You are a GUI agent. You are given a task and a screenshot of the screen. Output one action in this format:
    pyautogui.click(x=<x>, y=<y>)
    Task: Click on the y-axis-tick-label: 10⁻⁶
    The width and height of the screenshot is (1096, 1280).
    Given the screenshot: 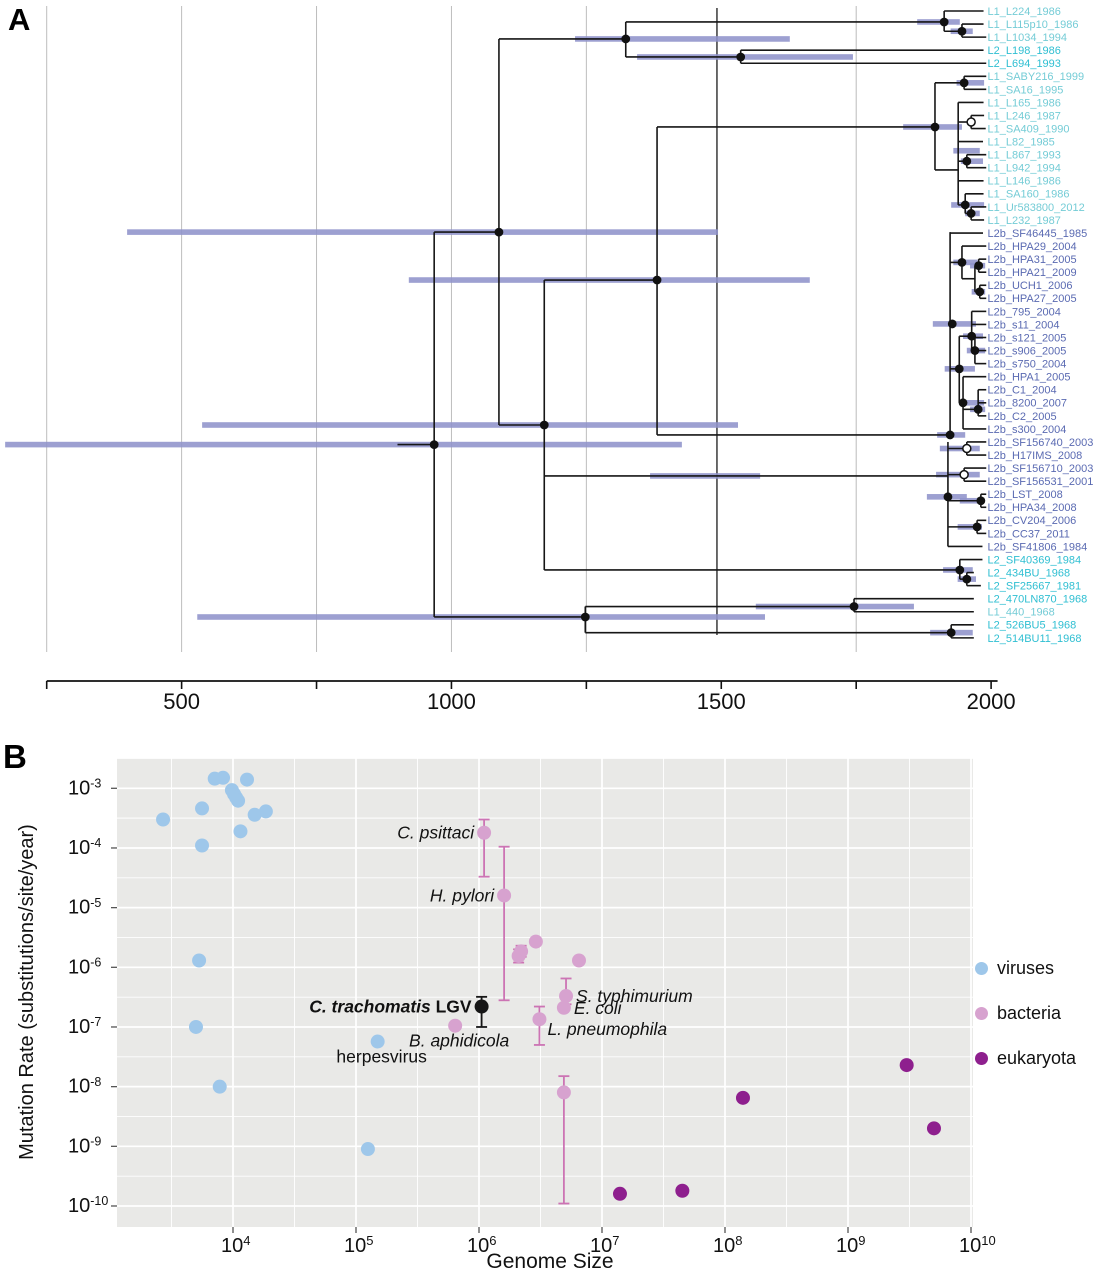 What is the action you would take?
    pyautogui.click(x=84, y=966)
    